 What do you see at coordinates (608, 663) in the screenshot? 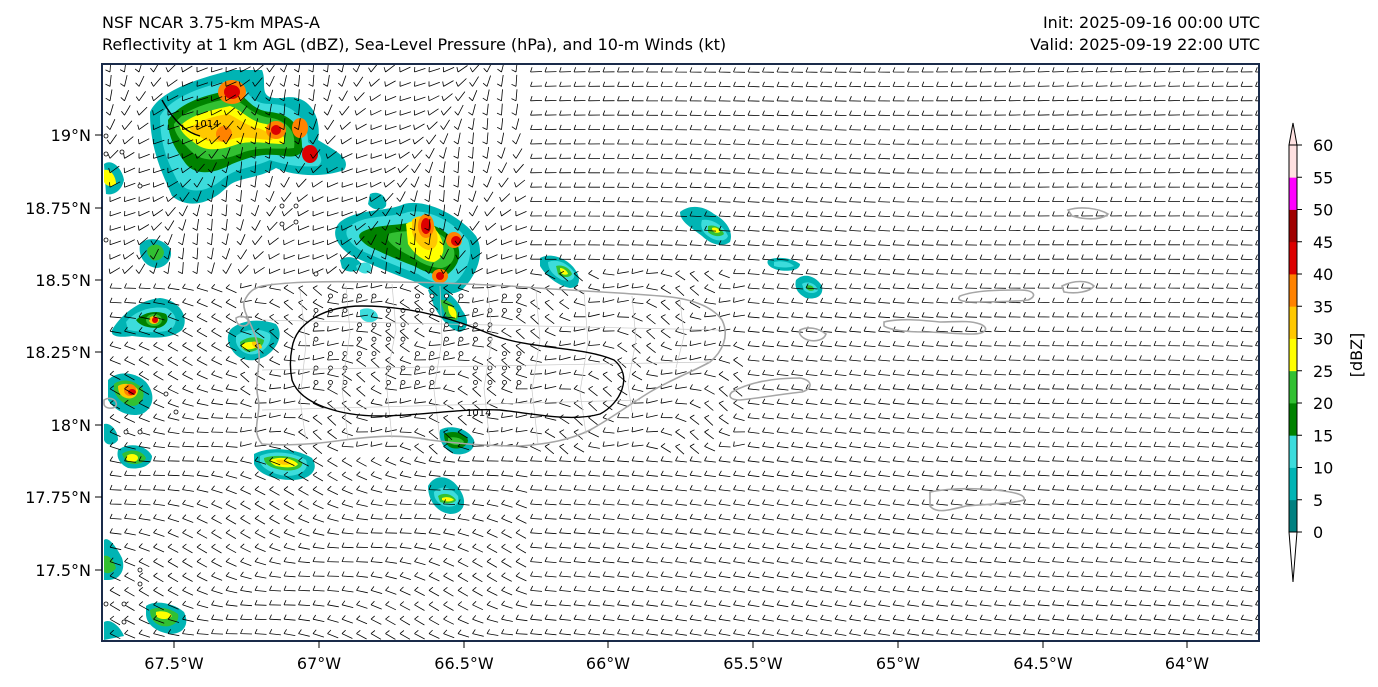
I see `lon-label: 66°W` at bounding box center [608, 663].